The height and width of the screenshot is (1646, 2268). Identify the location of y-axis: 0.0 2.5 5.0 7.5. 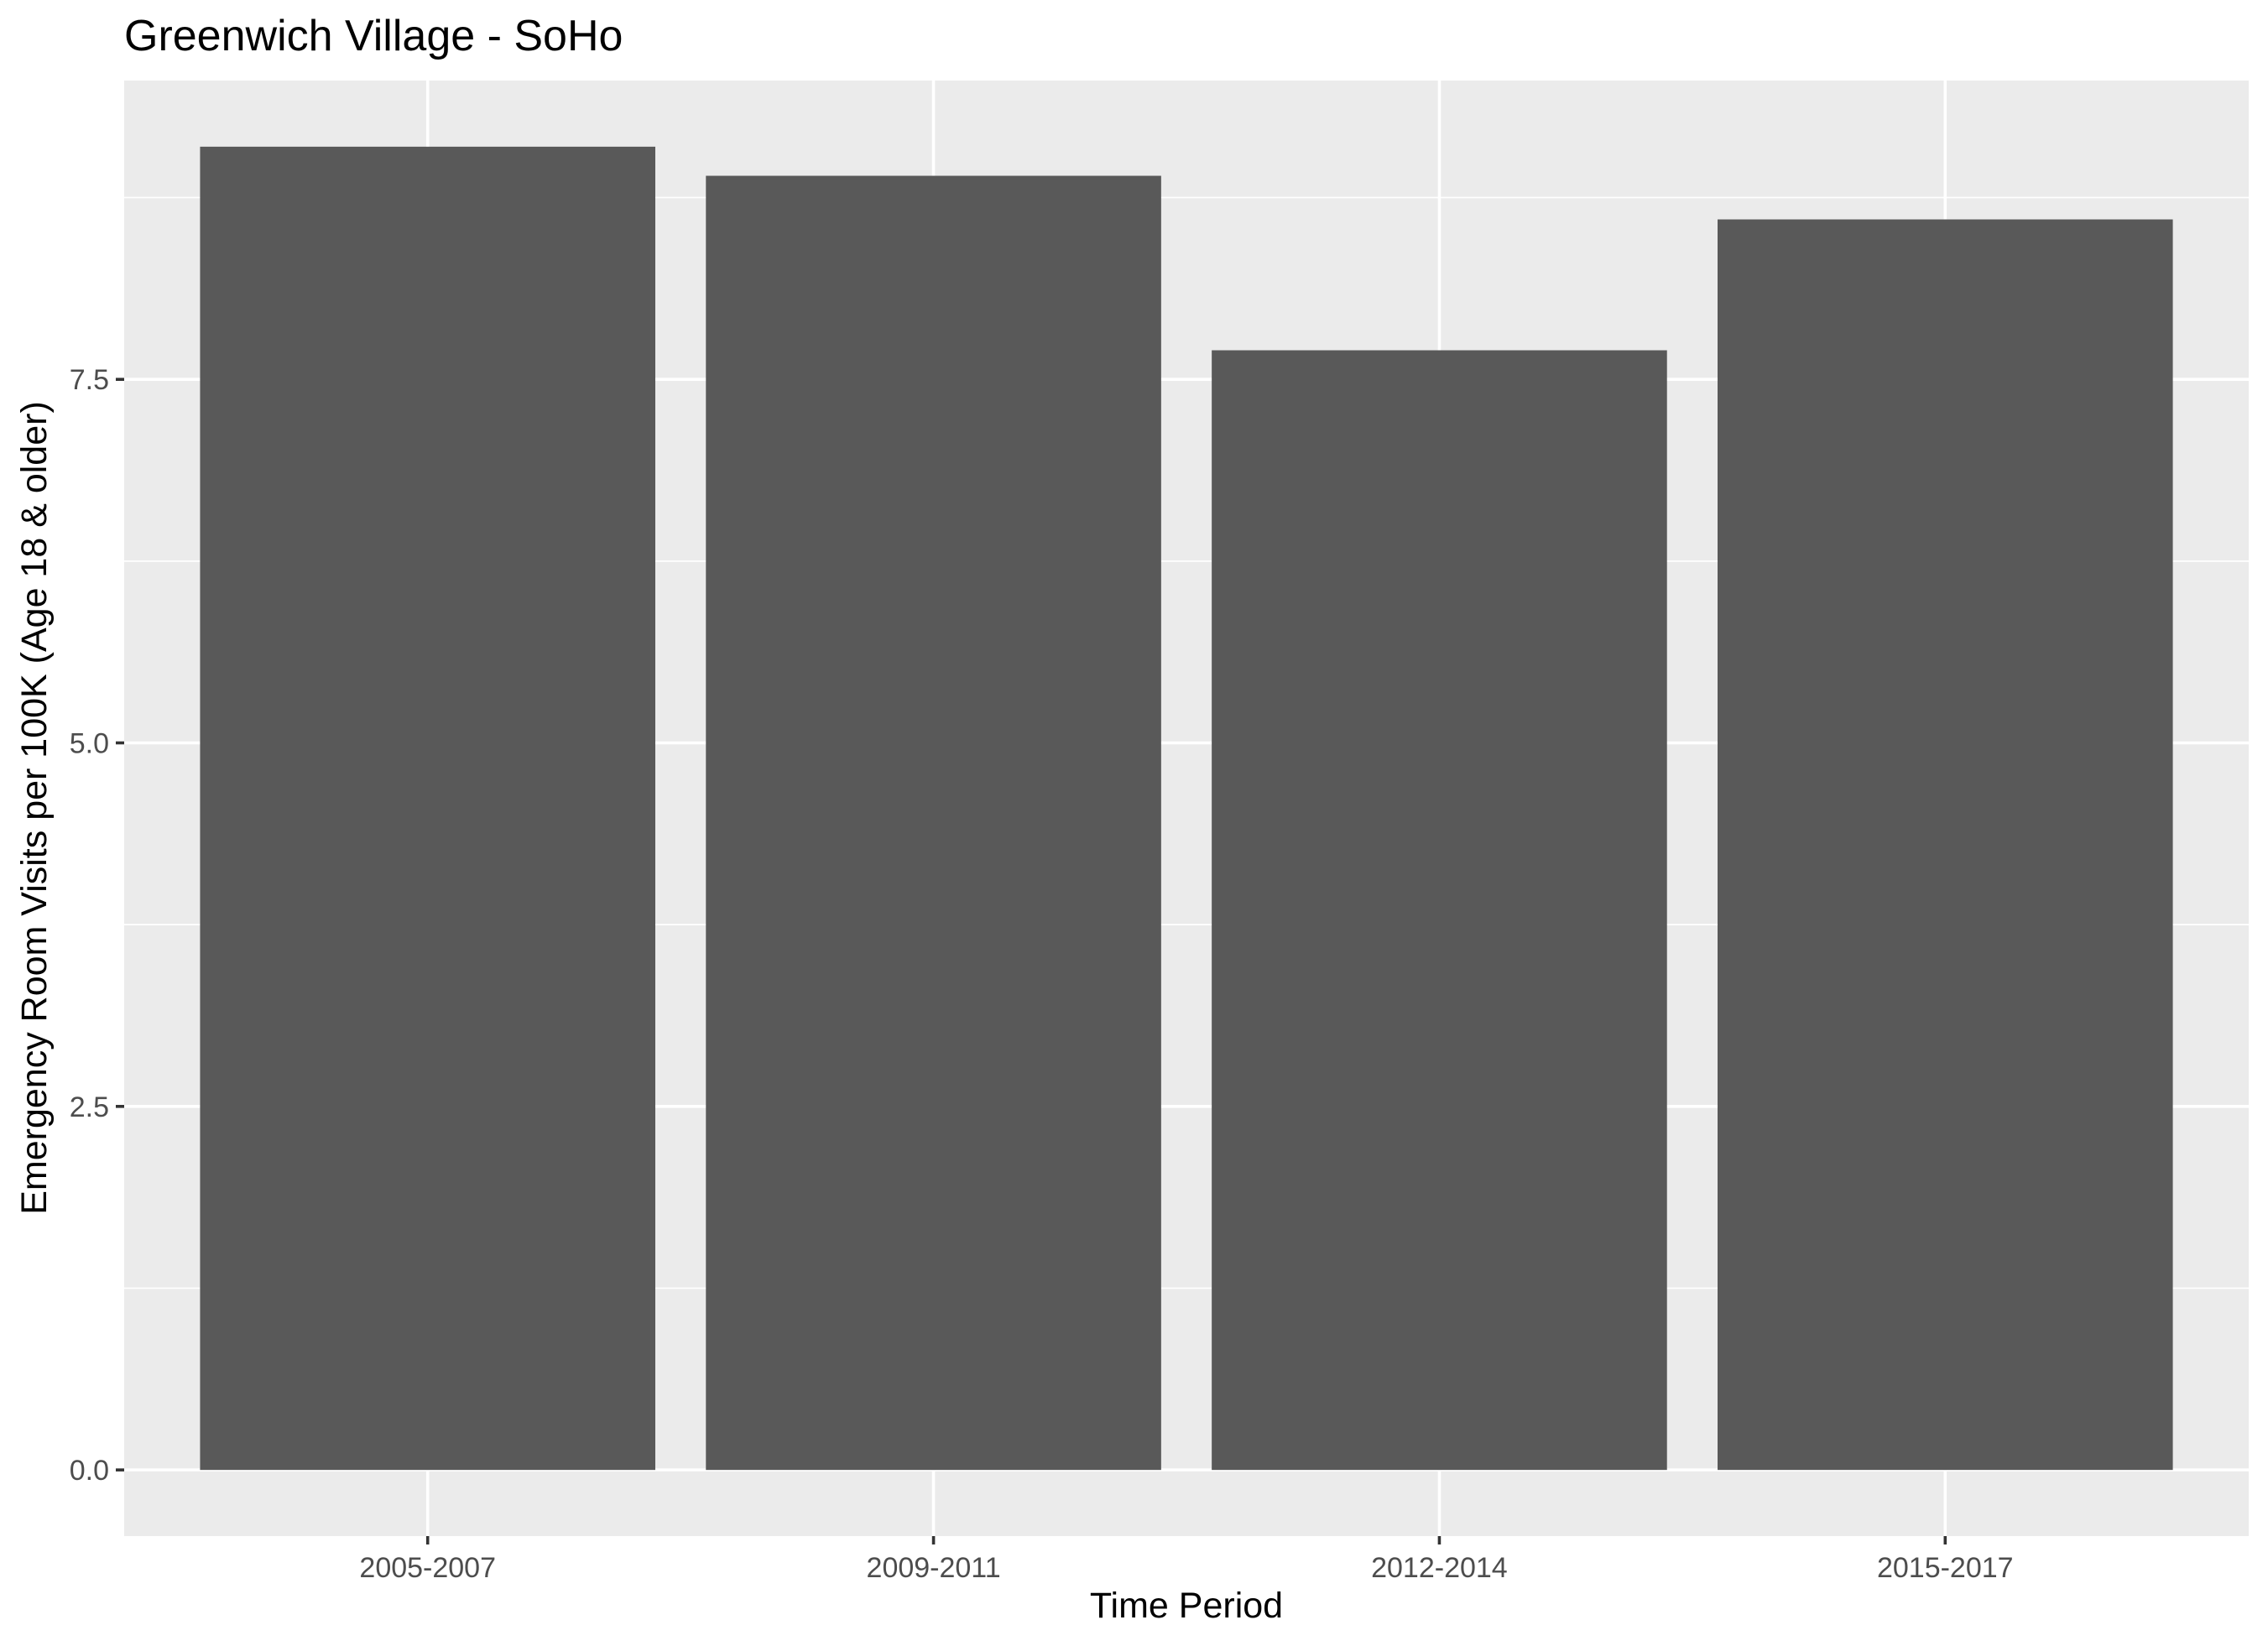
(97, 925).